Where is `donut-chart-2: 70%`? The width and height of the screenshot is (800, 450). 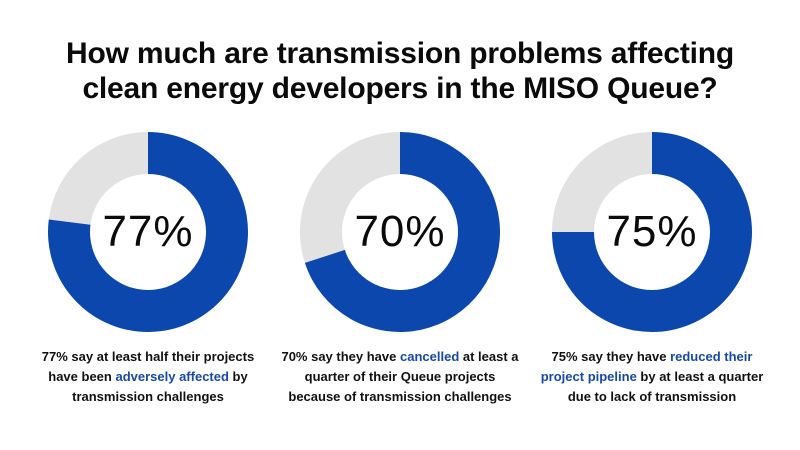 donut-chart-2: 70% is located at coordinates (400, 232).